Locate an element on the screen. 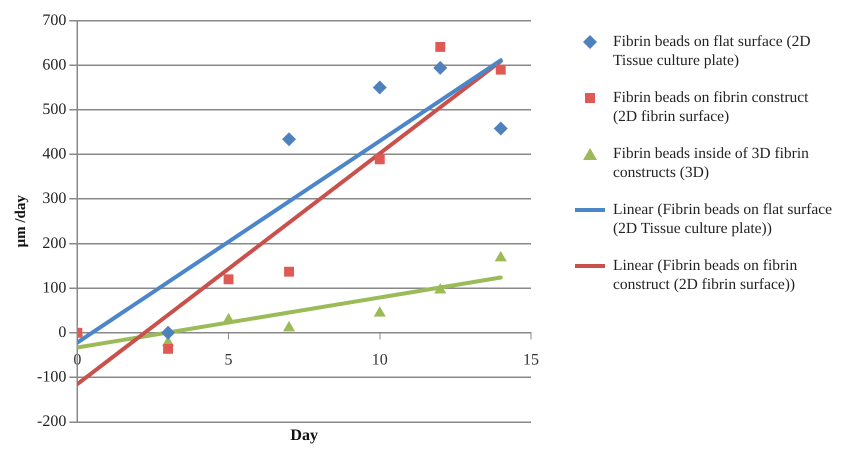 This screenshot has height=459, width=851. legend-label: Fibrin beads inside of 3D fibrin constructs (3D) is located at coordinates (711, 163).